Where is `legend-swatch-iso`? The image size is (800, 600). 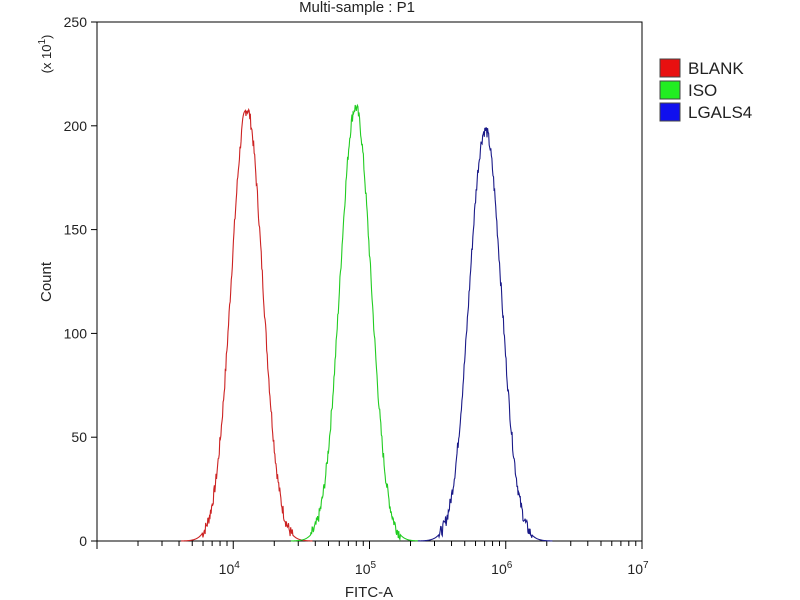 legend-swatch-iso is located at coordinates (670, 90).